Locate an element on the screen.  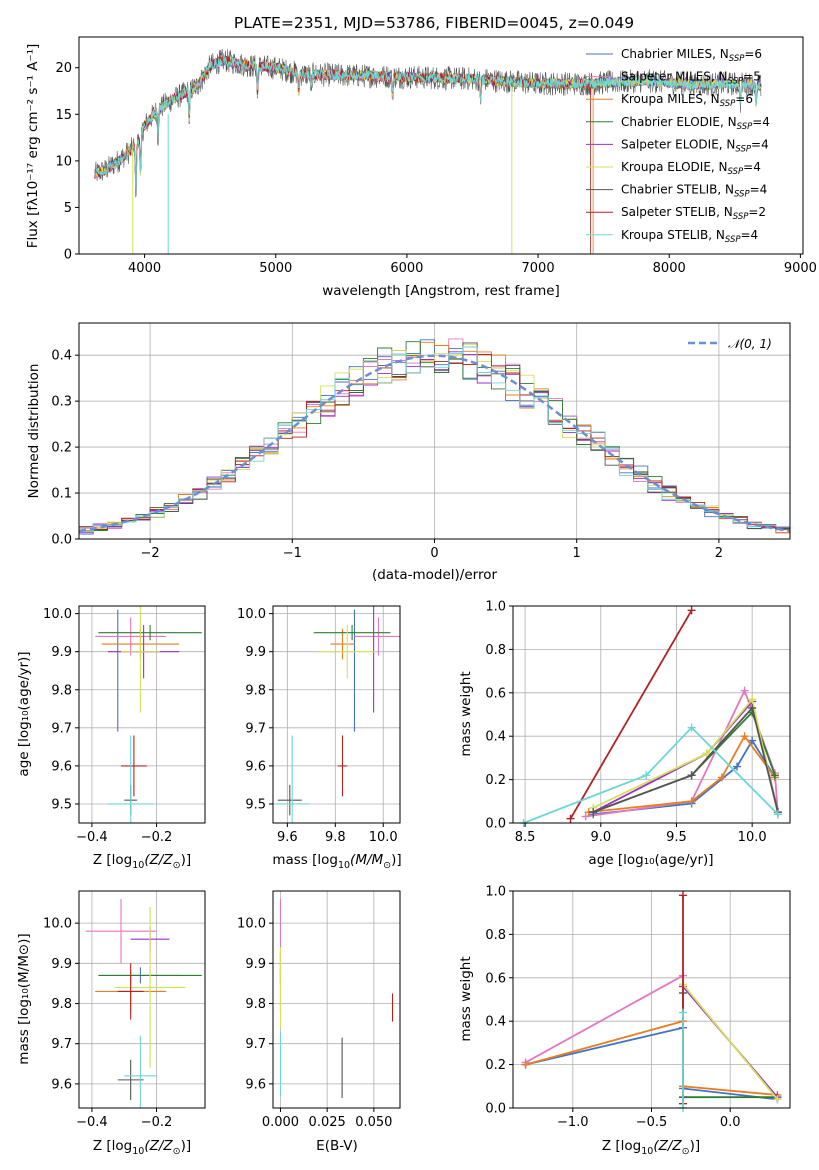
x-tick-label: 0.025 is located at coordinates (327, 1122).